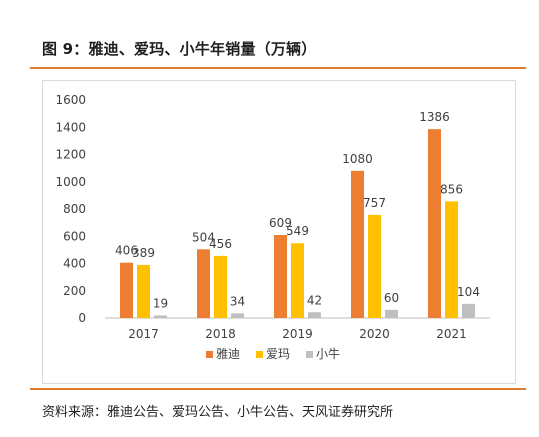 The image size is (539, 437). What do you see at coordinates (374, 203) in the screenshot?
I see `data-label: 757` at bounding box center [374, 203].